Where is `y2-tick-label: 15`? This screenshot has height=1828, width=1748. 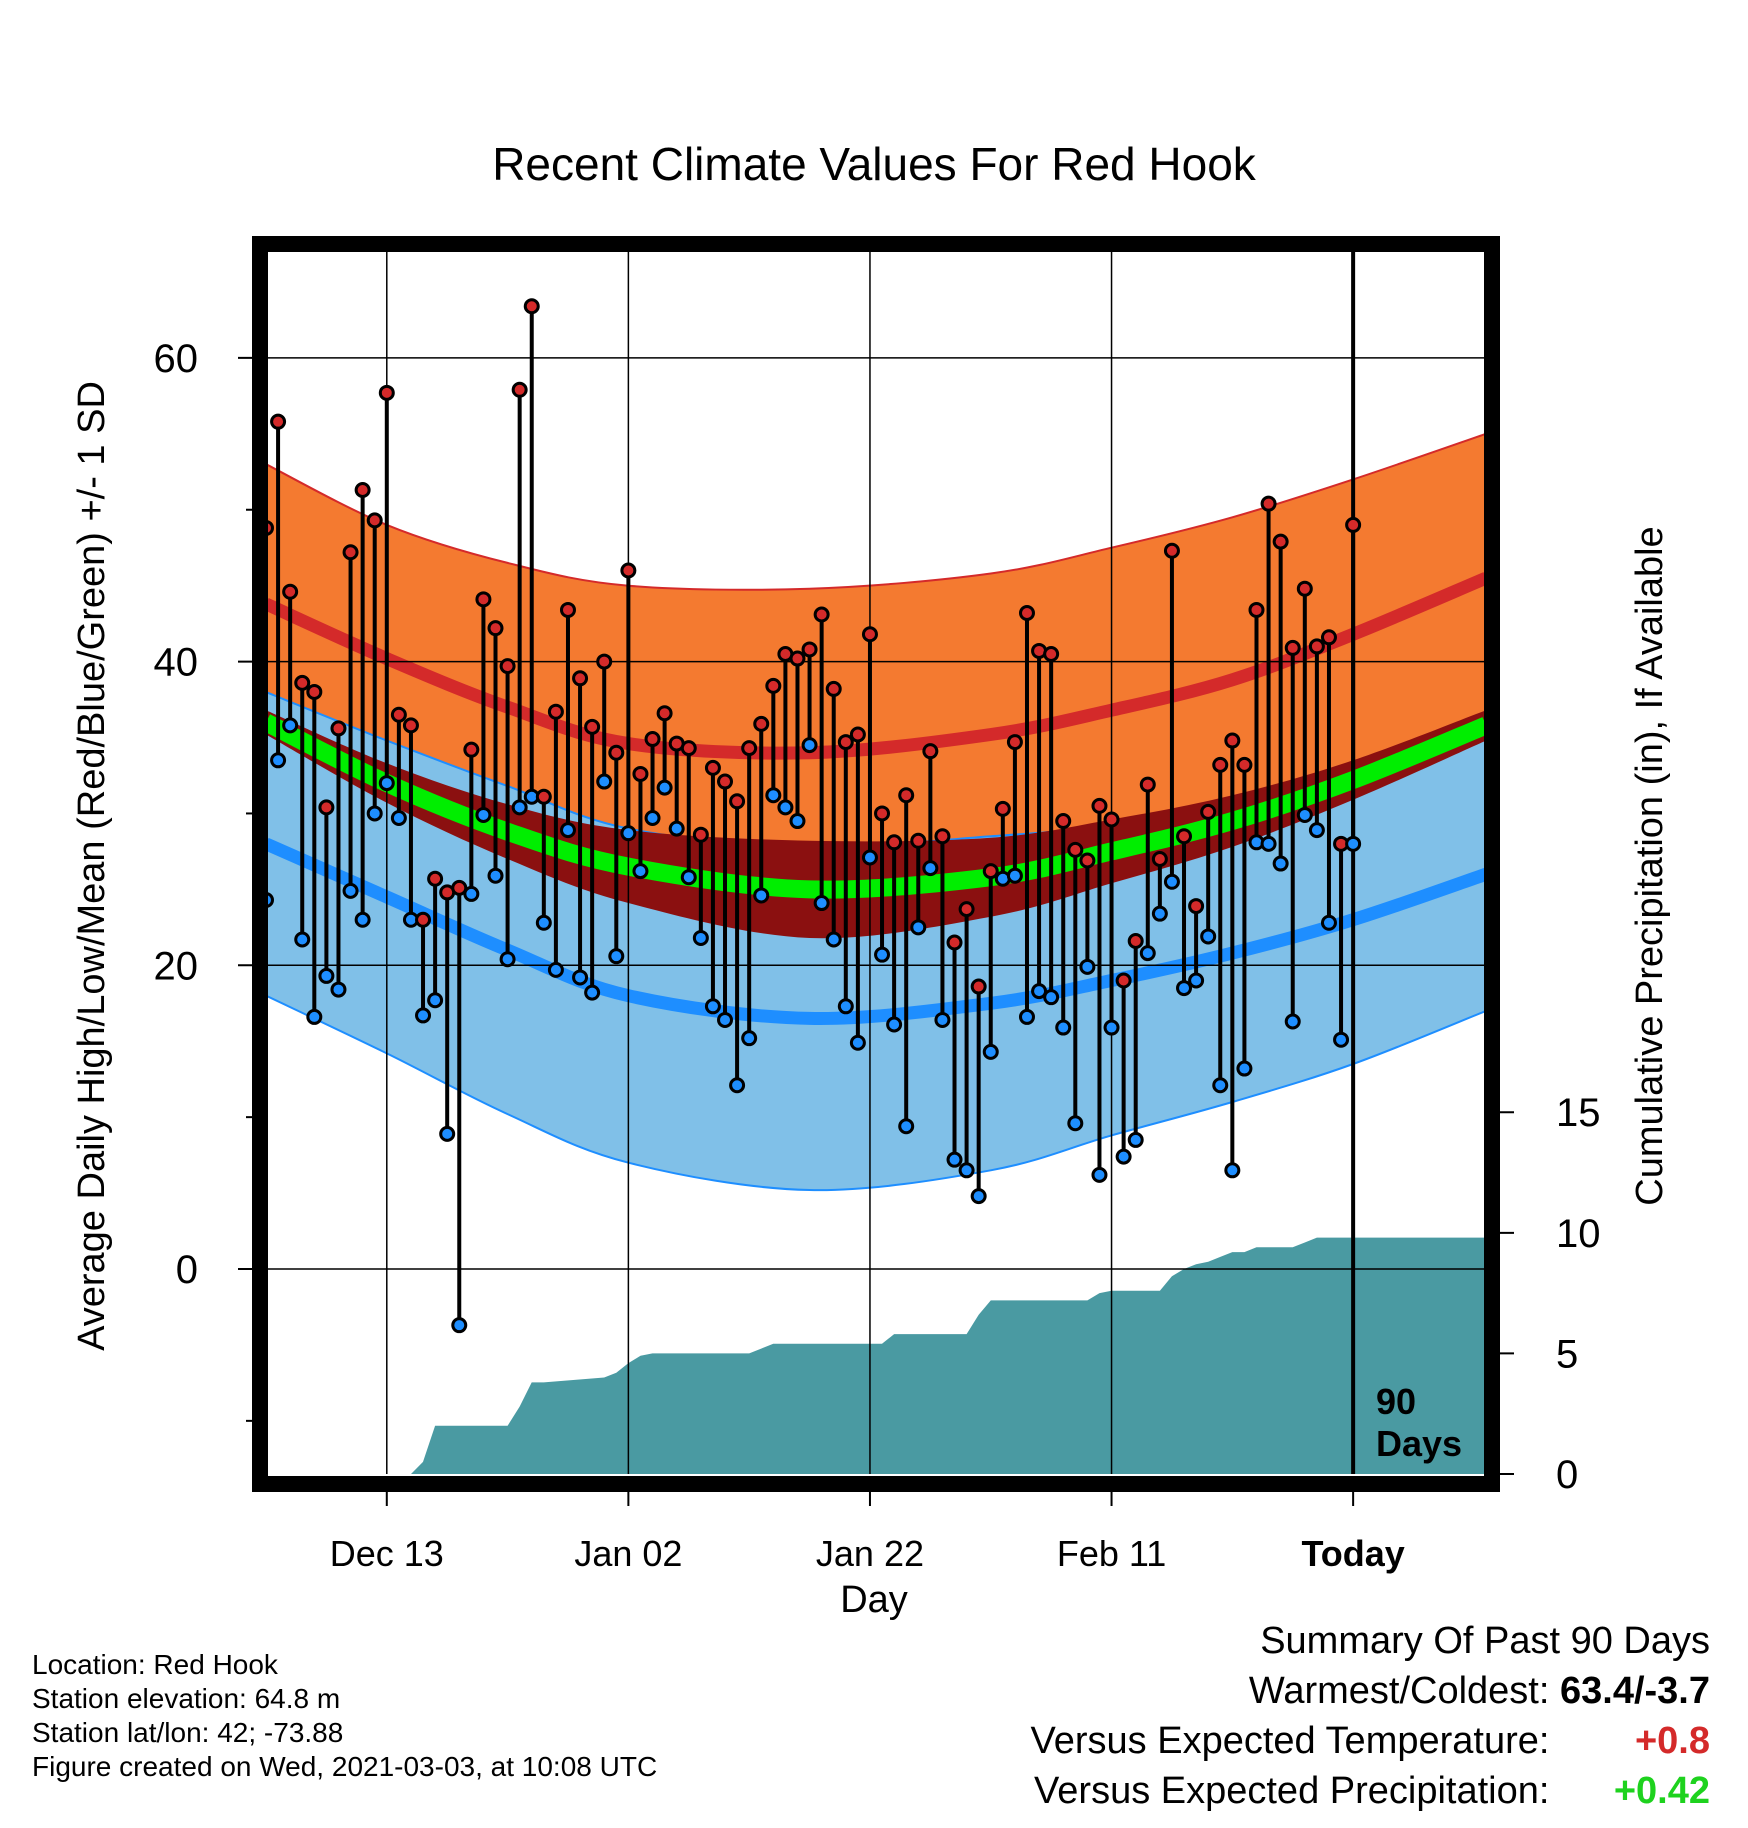
y2-tick-label: 15 is located at coordinates (1578, 1113).